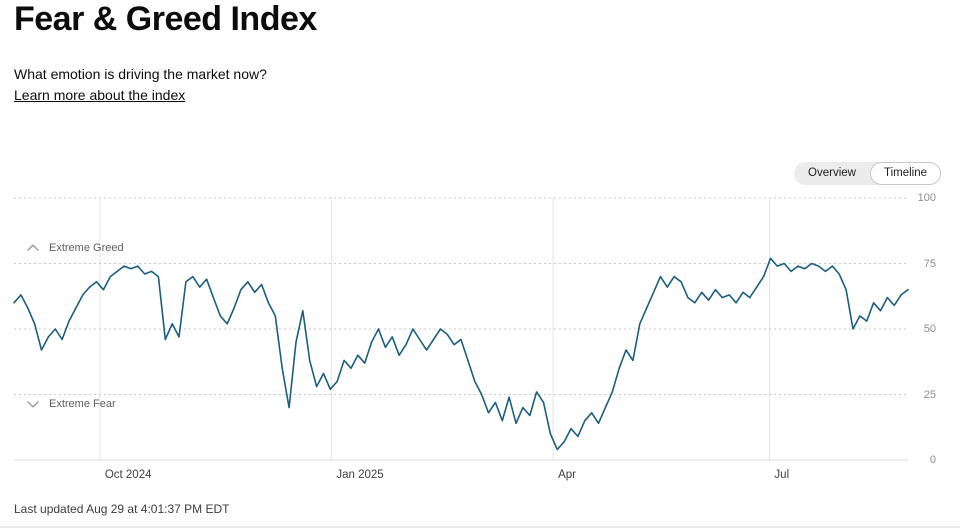 The width and height of the screenshot is (960, 528). Describe the element at coordinates (567, 475) in the screenshot. I see `x-axis-tick: Apr` at that location.